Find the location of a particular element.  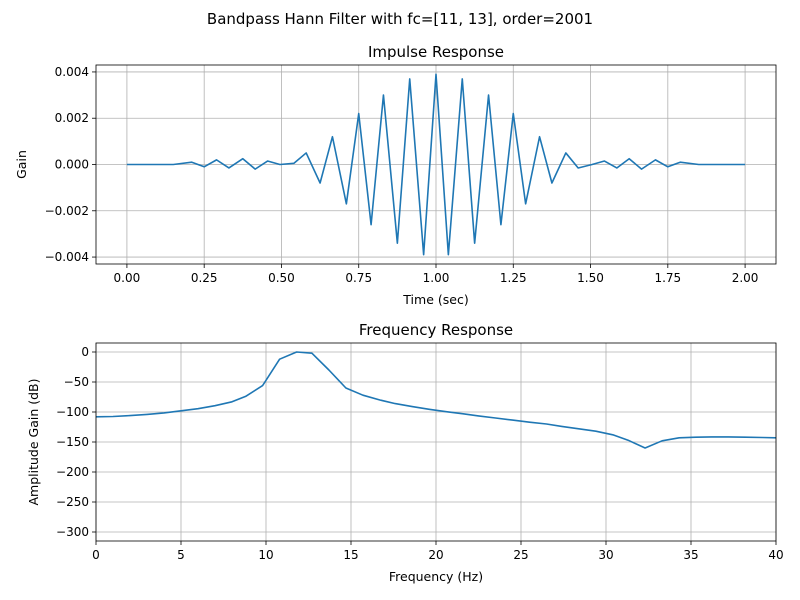

impulse-xtick-label: 1.25 is located at coordinates (513, 278).